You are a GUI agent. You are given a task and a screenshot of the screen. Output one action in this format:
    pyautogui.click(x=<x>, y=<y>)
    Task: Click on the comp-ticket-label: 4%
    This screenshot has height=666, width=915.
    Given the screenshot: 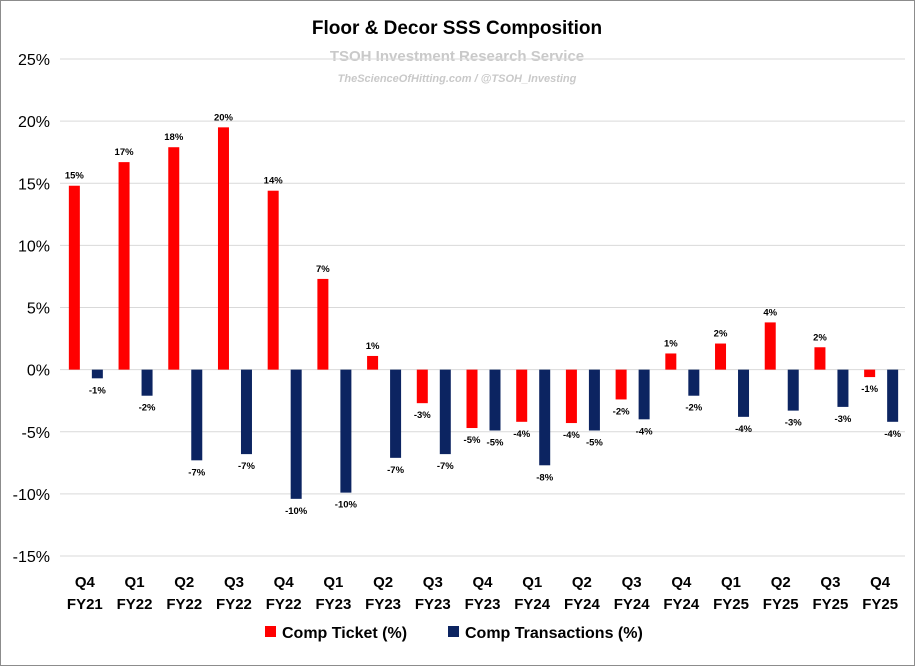 What is the action you would take?
    pyautogui.click(x=770, y=312)
    